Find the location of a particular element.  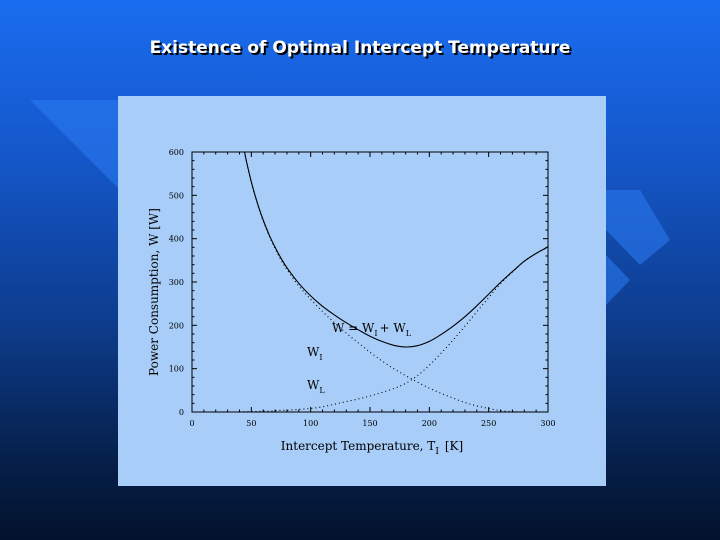

x-tick-label: 150 is located at coordinates (369, 423).